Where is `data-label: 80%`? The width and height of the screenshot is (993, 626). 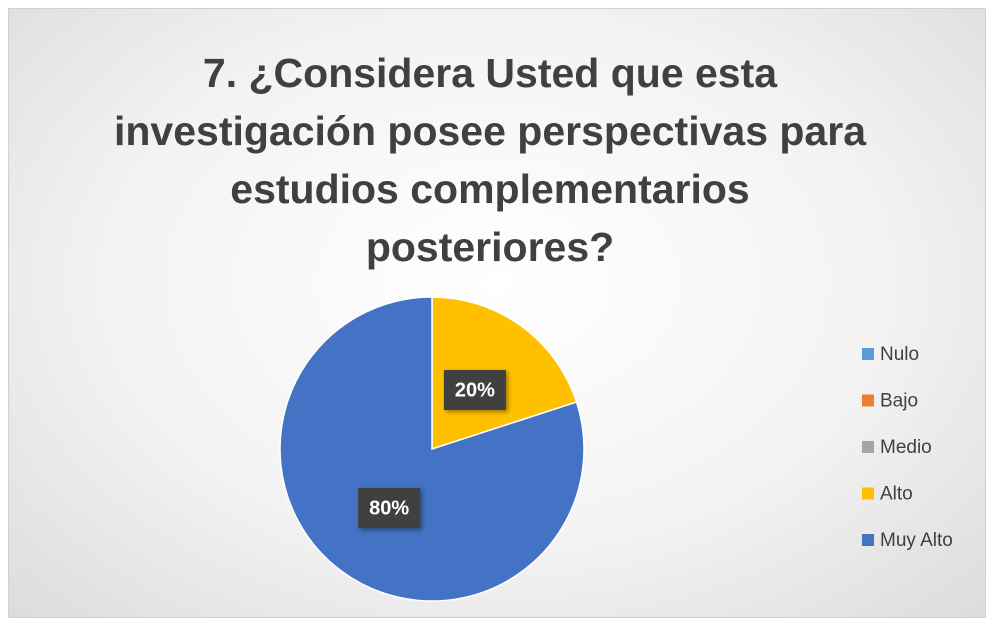
data-label: 80% is located at coordinates (389, 508).